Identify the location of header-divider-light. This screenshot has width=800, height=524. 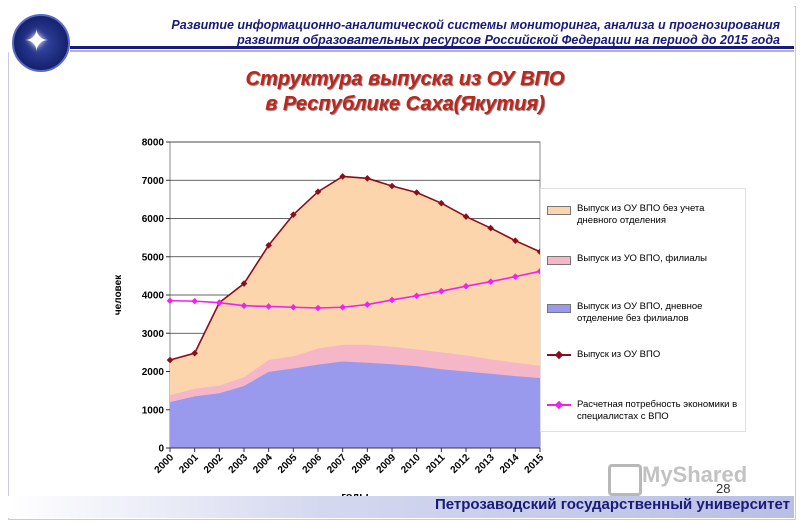
(432, 51).